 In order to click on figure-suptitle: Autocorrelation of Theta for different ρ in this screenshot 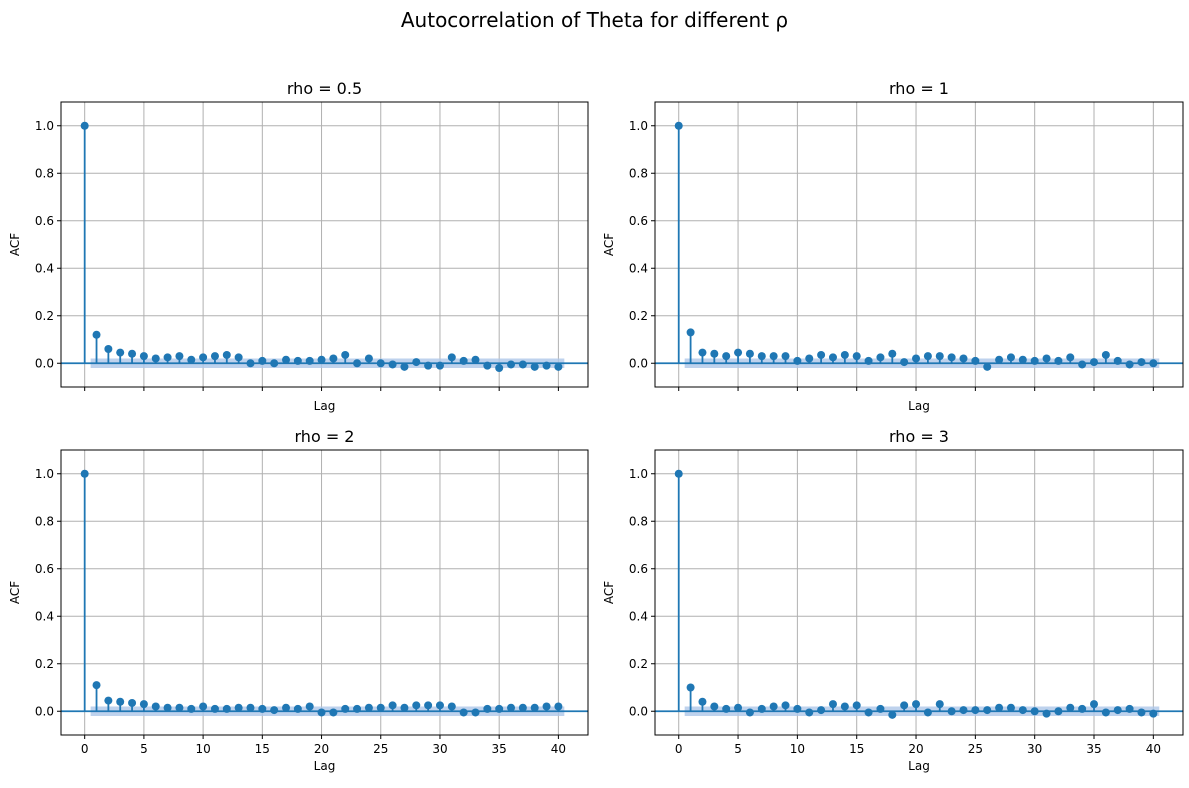, I will do `click(594, 20)`.